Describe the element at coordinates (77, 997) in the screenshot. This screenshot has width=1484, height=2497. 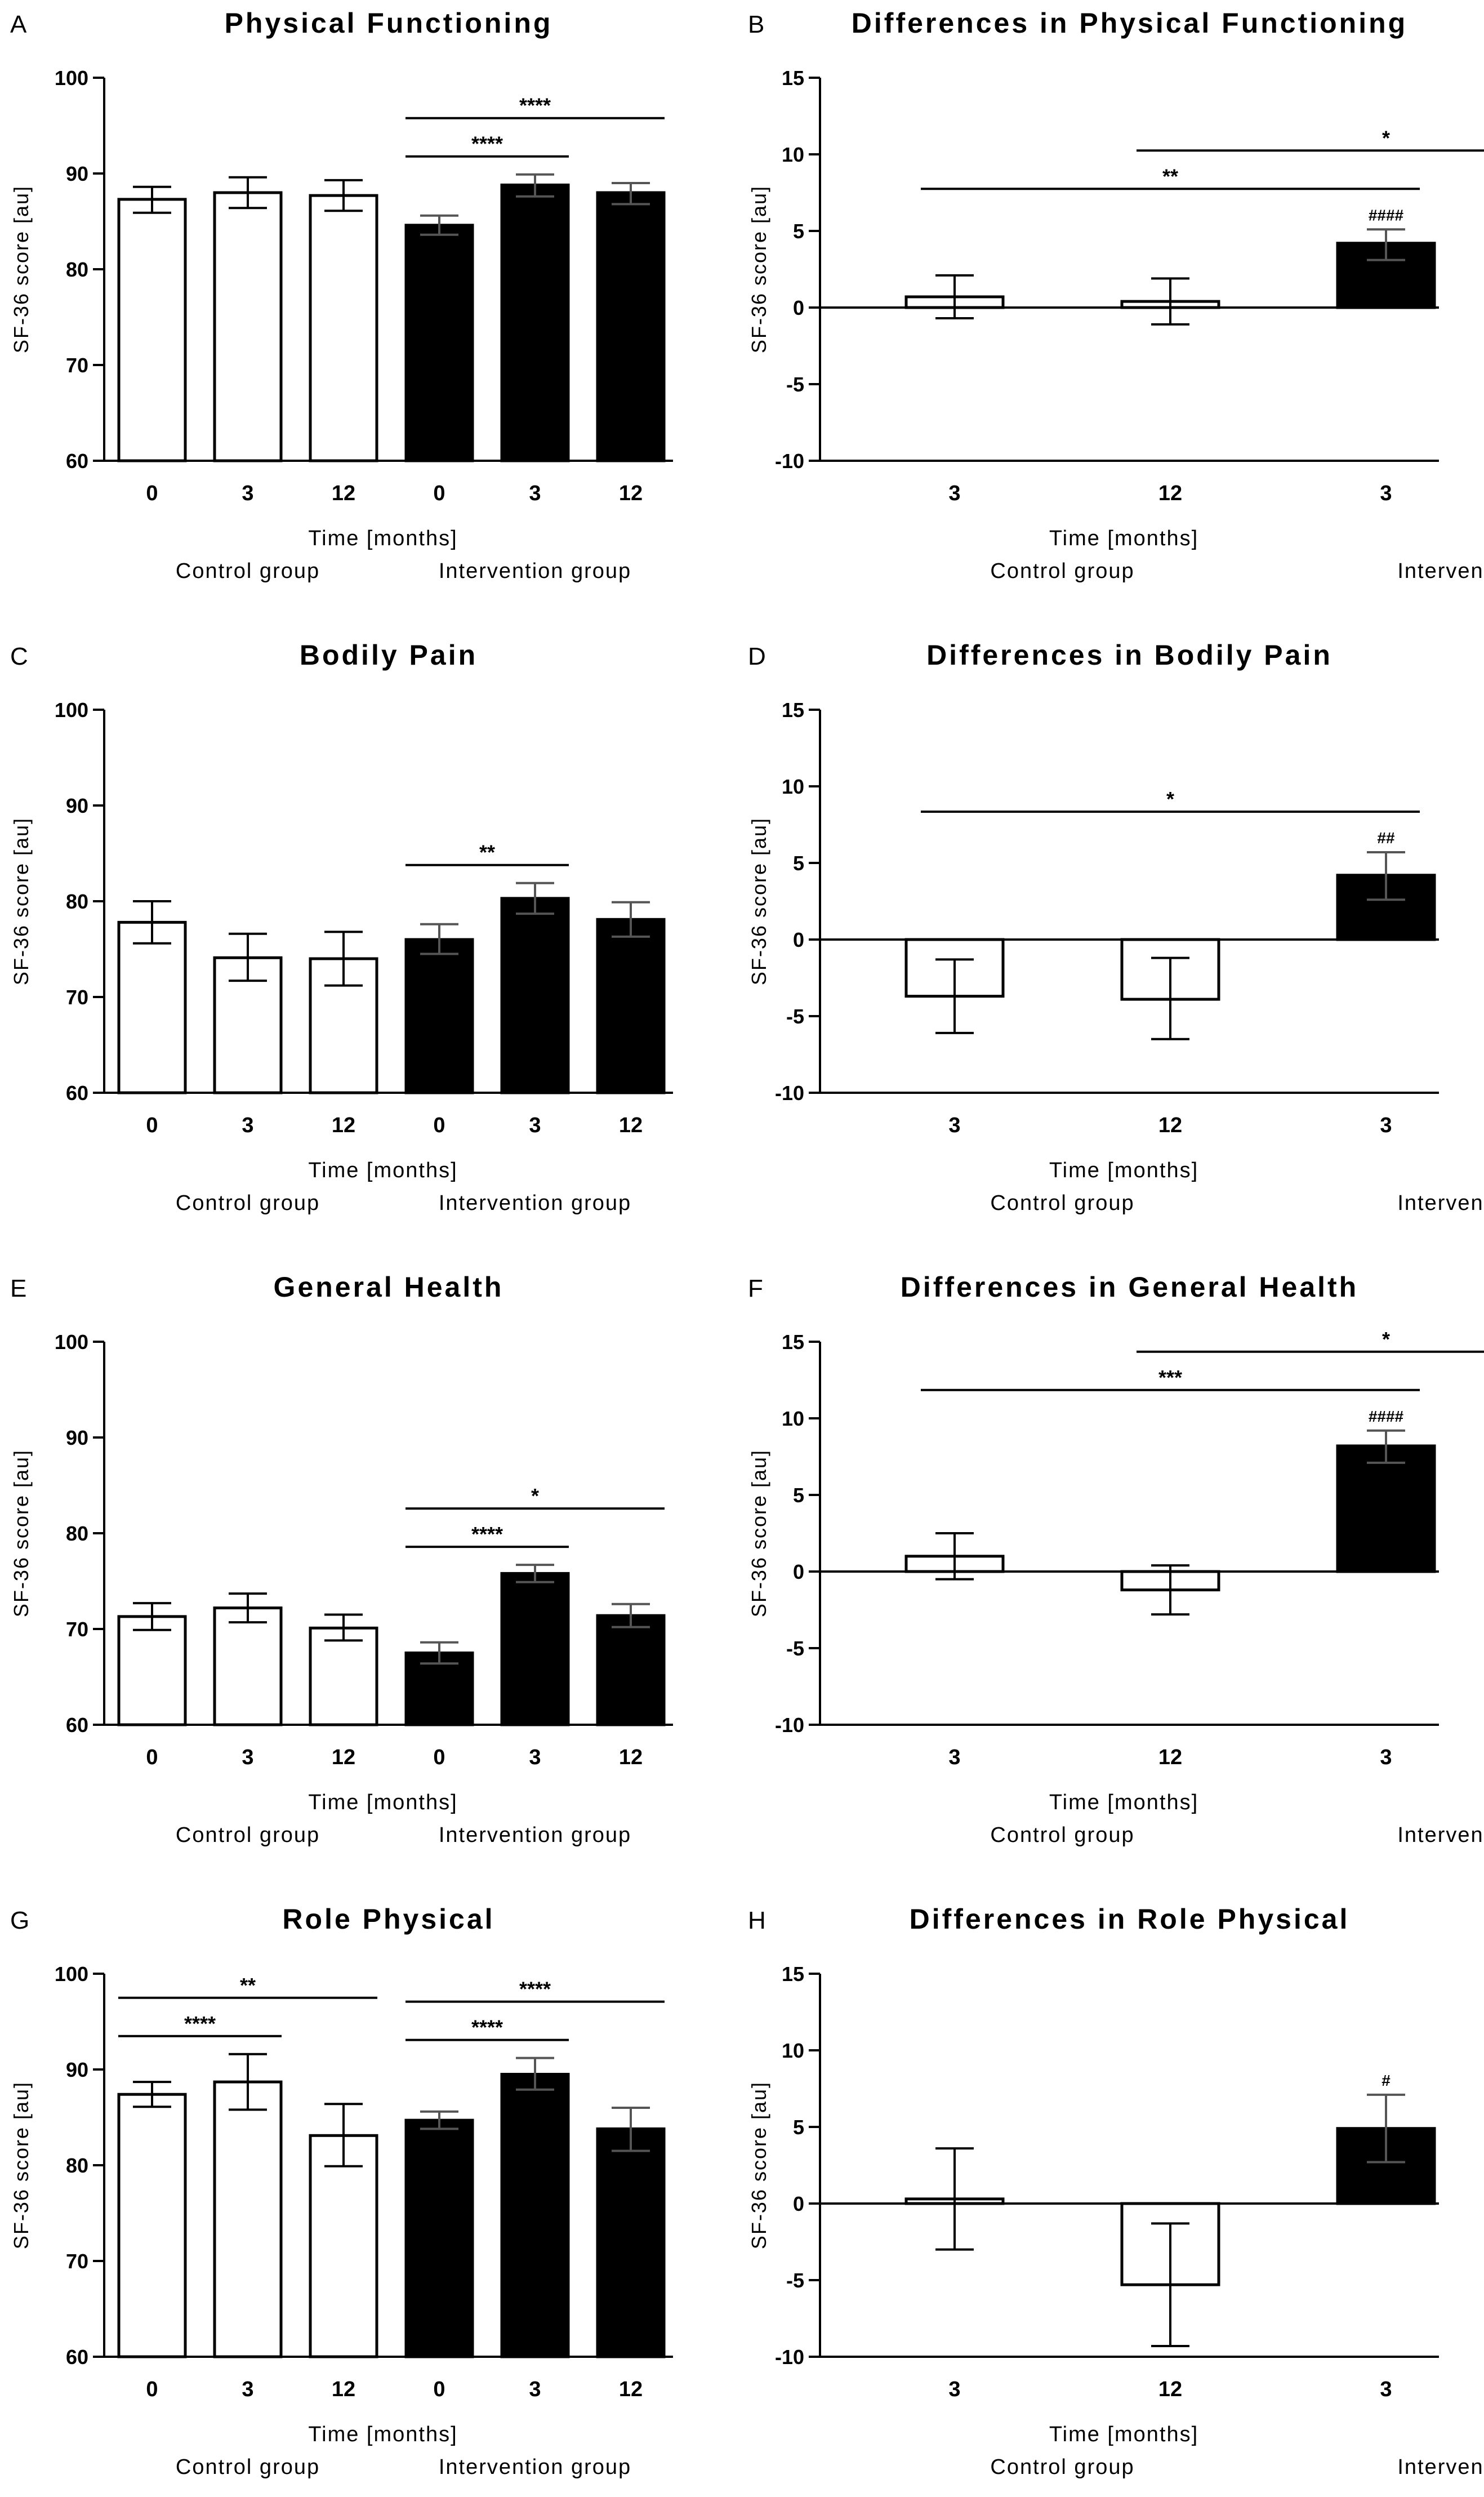
I see `y-tick-label: 70` at that location.